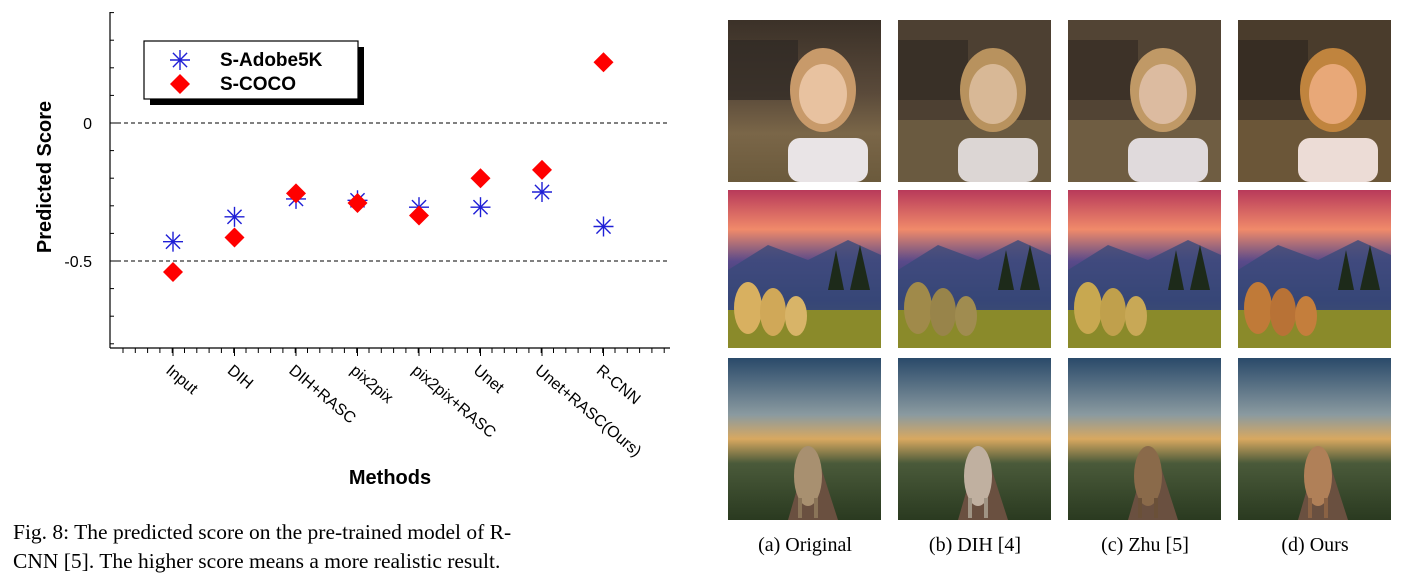  What do you see at coordinates (804, 439) in the screenshot?
I see `photo-horse-original` at bounding box center [804, 439].